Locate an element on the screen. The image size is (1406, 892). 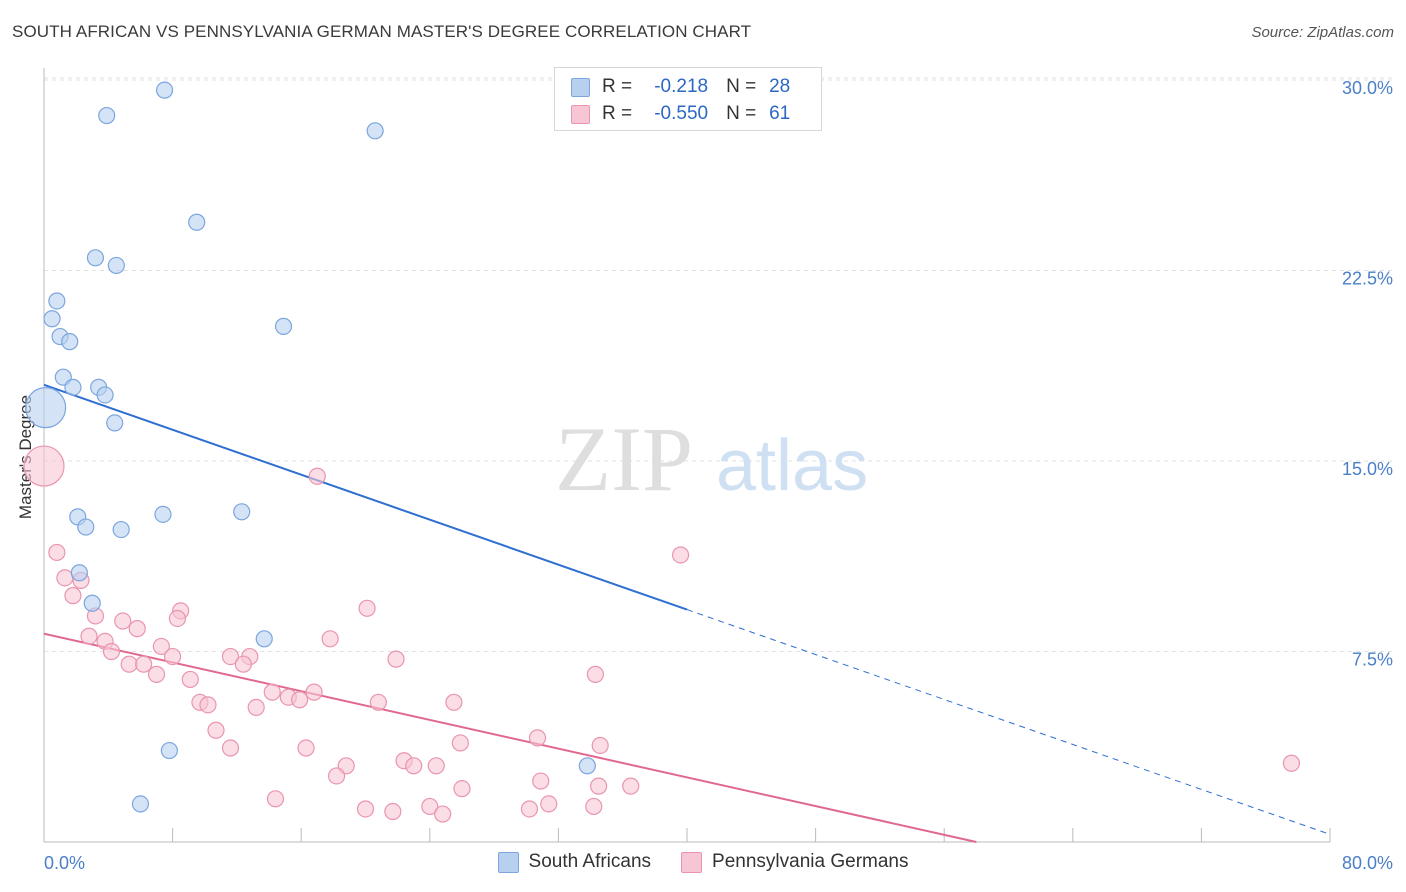
bottom-legend-south-africans: South Africans is located at coordinates (574, 862).